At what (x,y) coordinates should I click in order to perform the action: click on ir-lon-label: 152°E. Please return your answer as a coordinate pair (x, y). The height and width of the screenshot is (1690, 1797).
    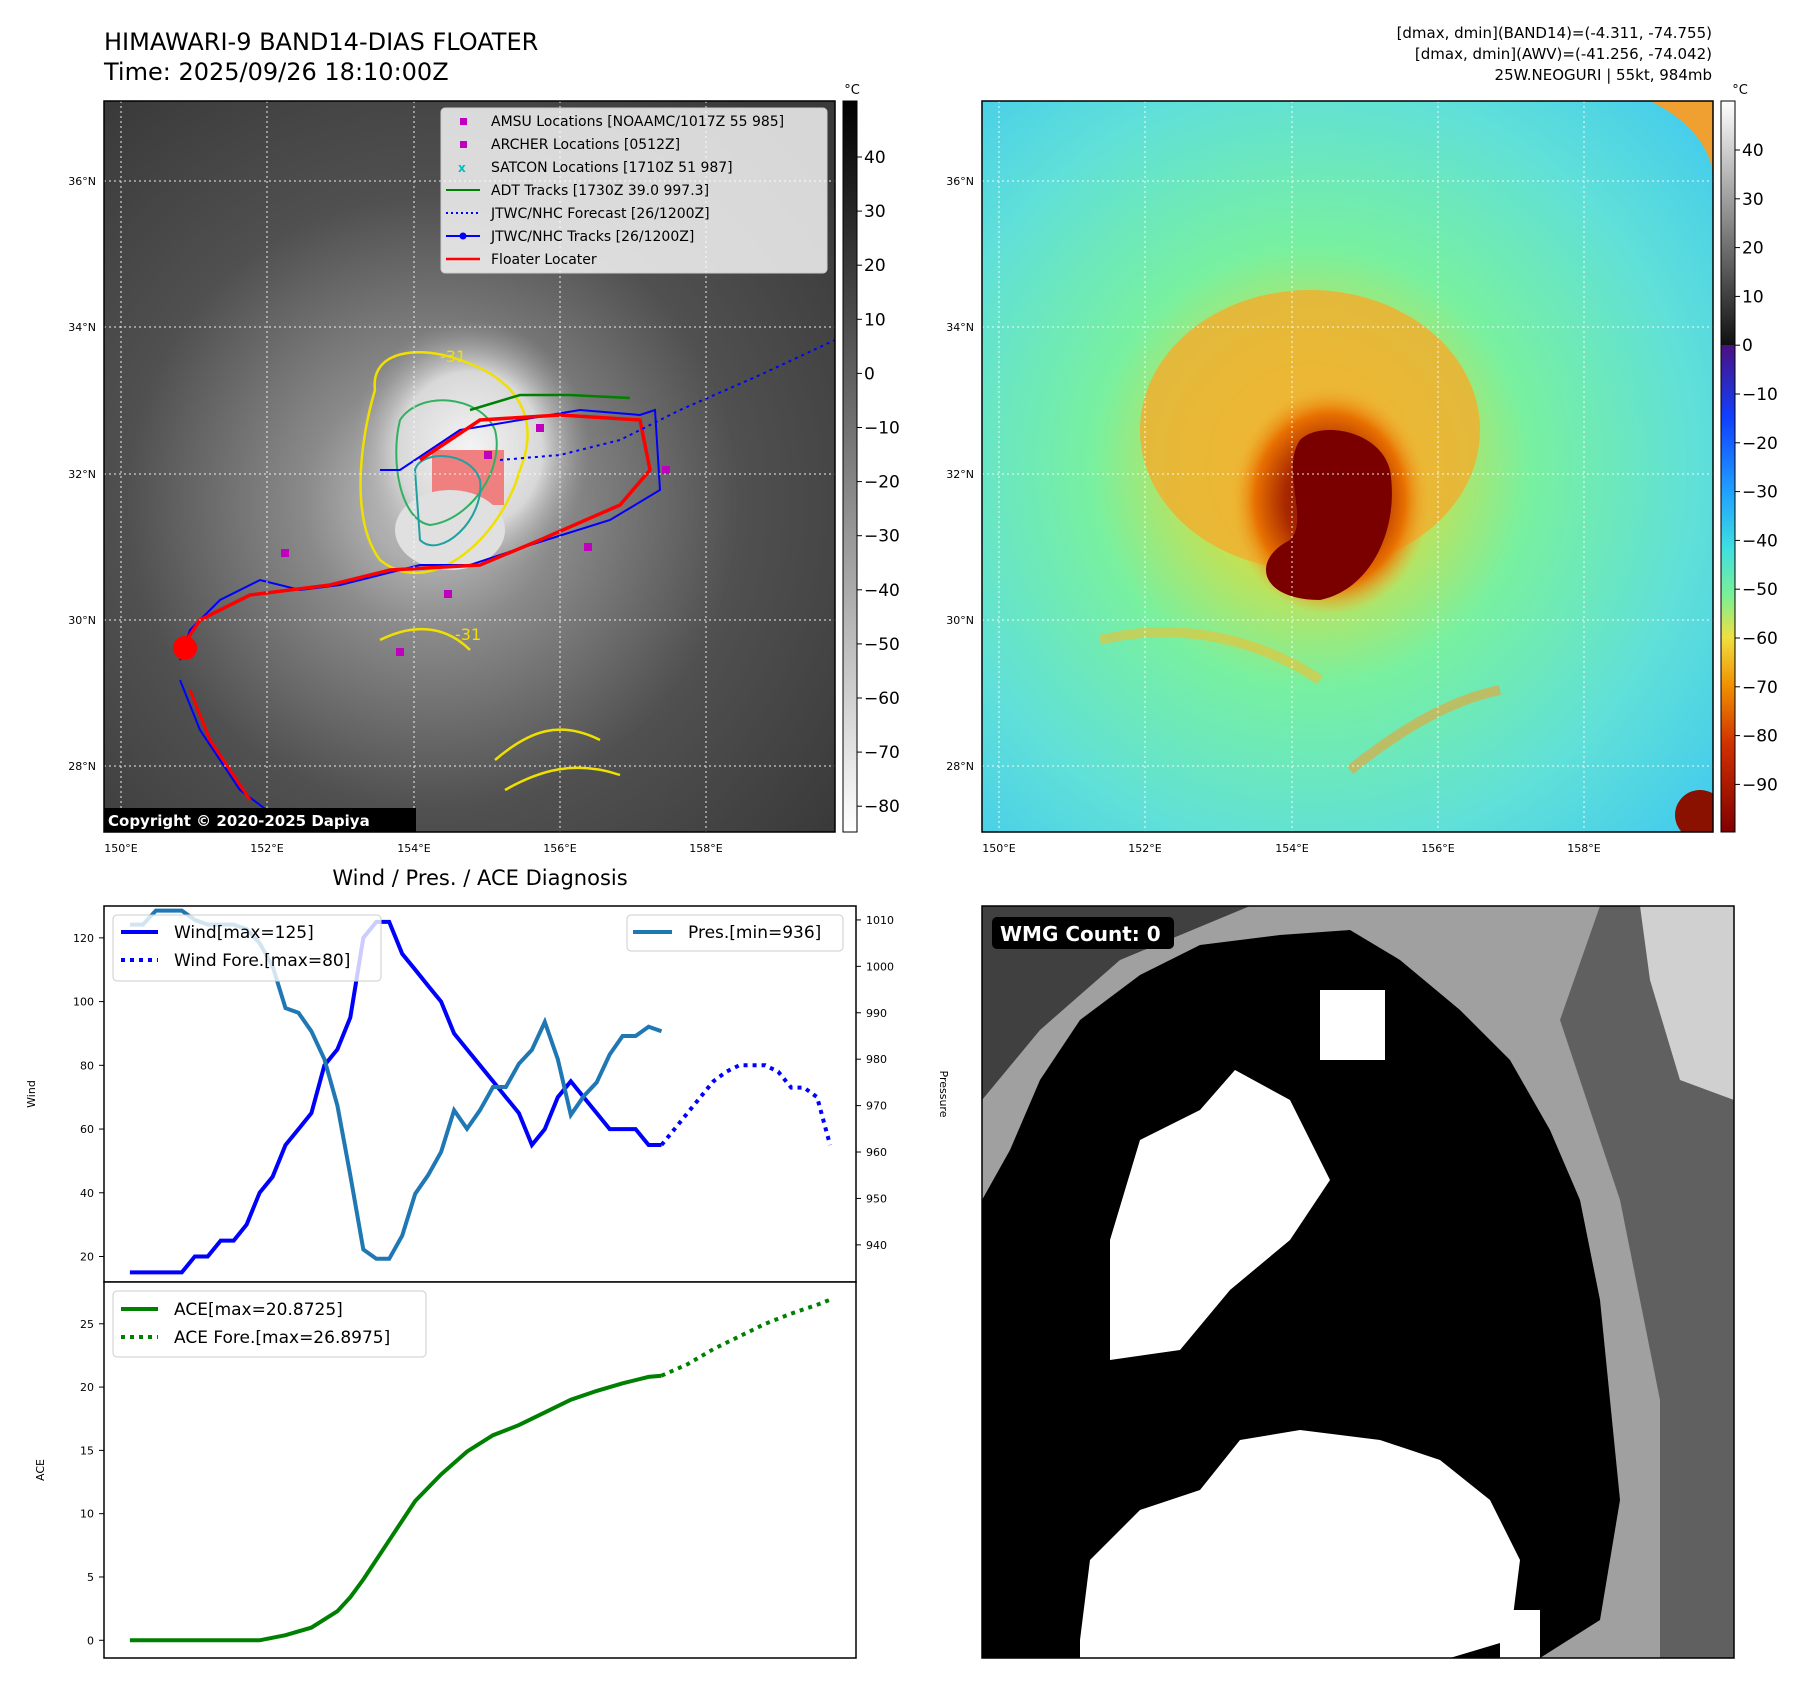
    Looking at the image, I should click on (266, 848).